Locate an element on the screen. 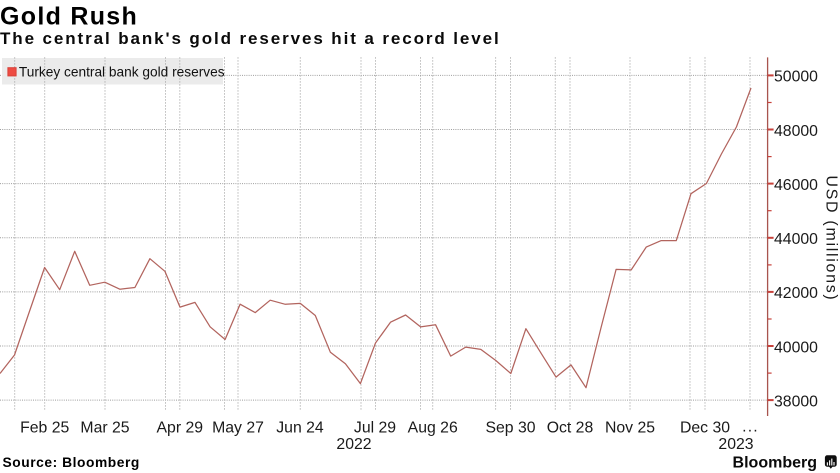 The width and height of the screenshot is (840, 473). svg-text: Source: Bloomberg is located at coordinates (71, 462).